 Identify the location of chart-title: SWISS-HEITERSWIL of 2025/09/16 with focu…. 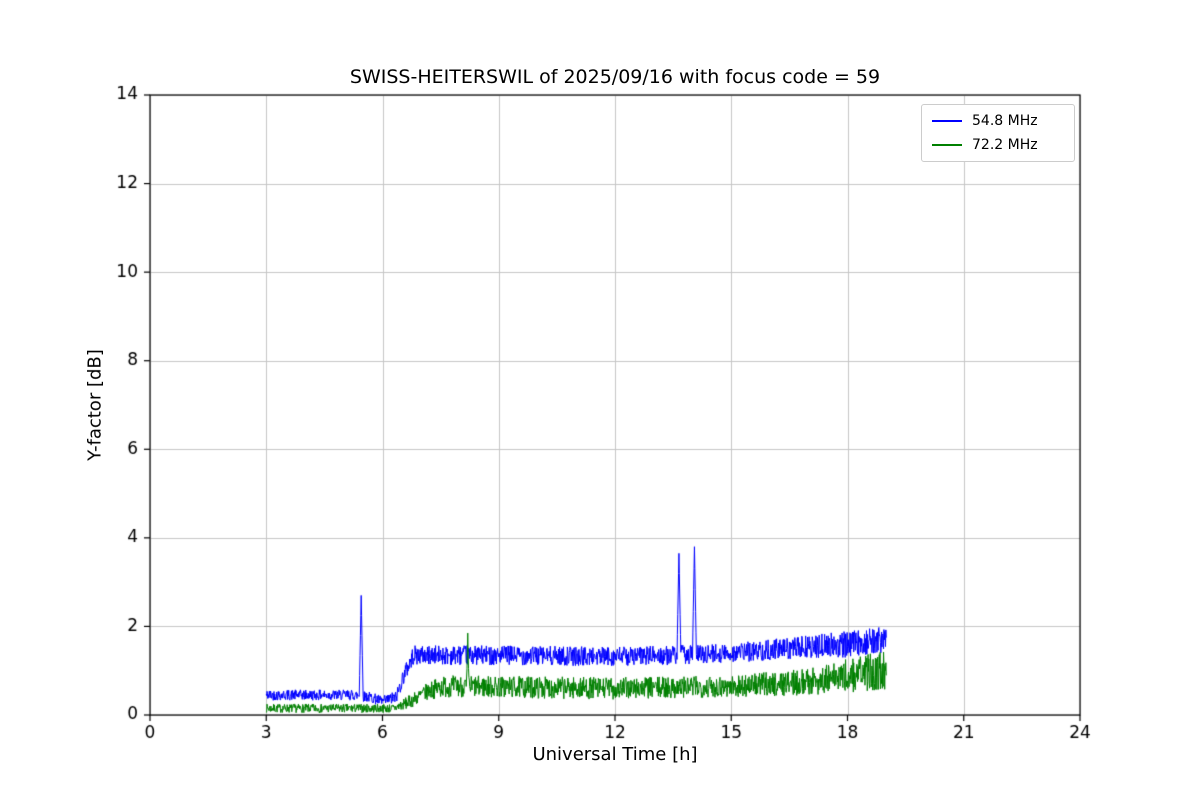
(615, 77).